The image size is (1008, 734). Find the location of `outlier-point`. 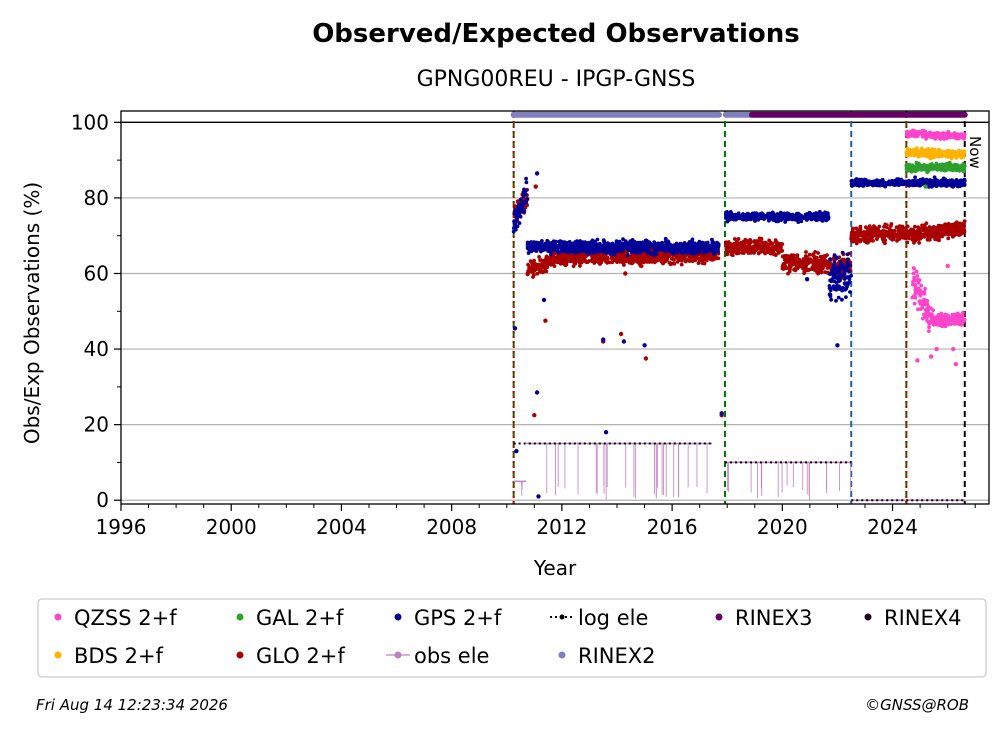

outlier-point is located at coordinates (537, 392).